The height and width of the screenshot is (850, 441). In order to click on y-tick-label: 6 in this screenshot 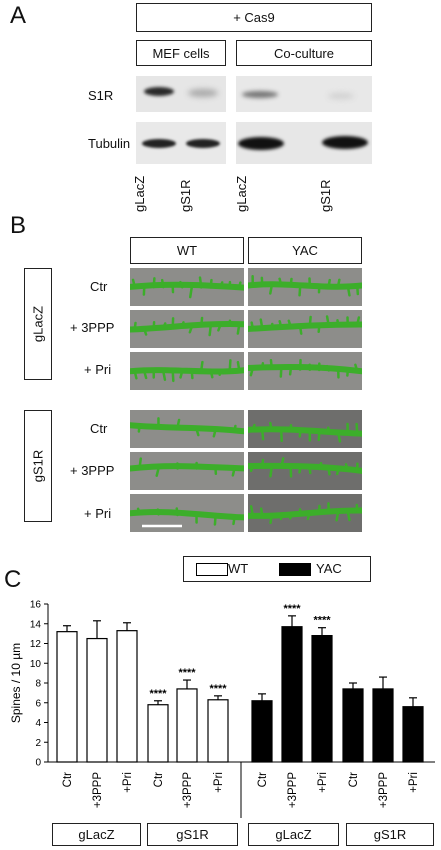, I will do `click(38, 703)`.